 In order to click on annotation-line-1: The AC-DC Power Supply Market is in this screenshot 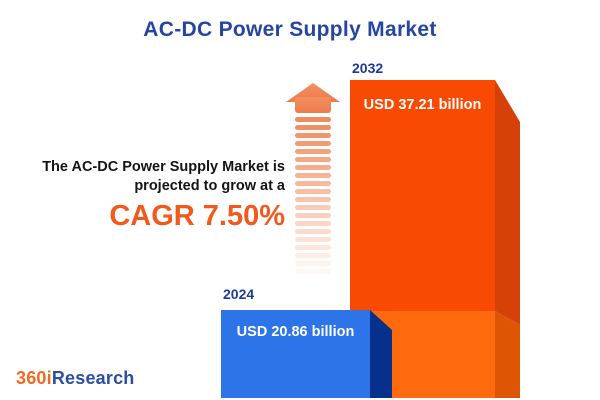, I will do `click(163, 167)`.